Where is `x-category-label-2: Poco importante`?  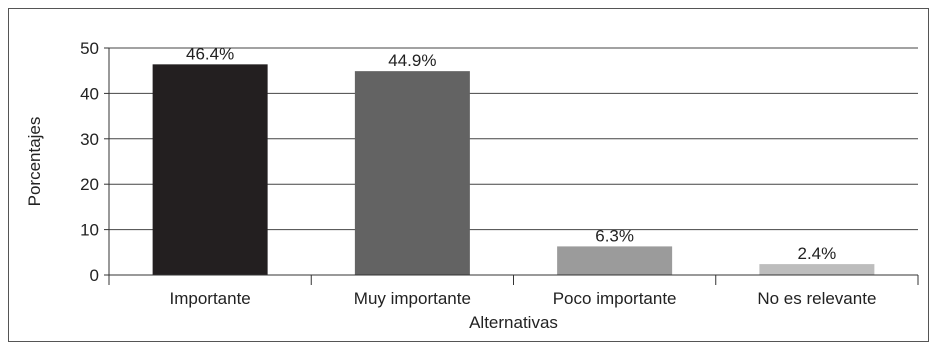 x-category-label-2: Poco importante is located at coordinates (615, 298).